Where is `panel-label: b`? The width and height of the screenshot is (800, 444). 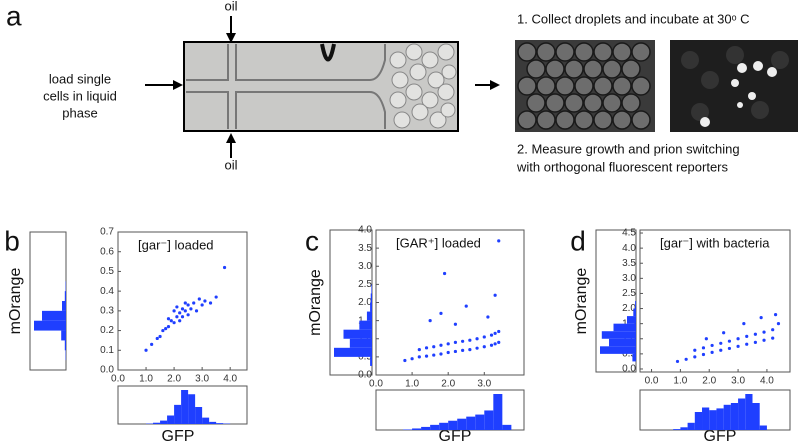
panel-label: b is located at coordinates (12, 240).